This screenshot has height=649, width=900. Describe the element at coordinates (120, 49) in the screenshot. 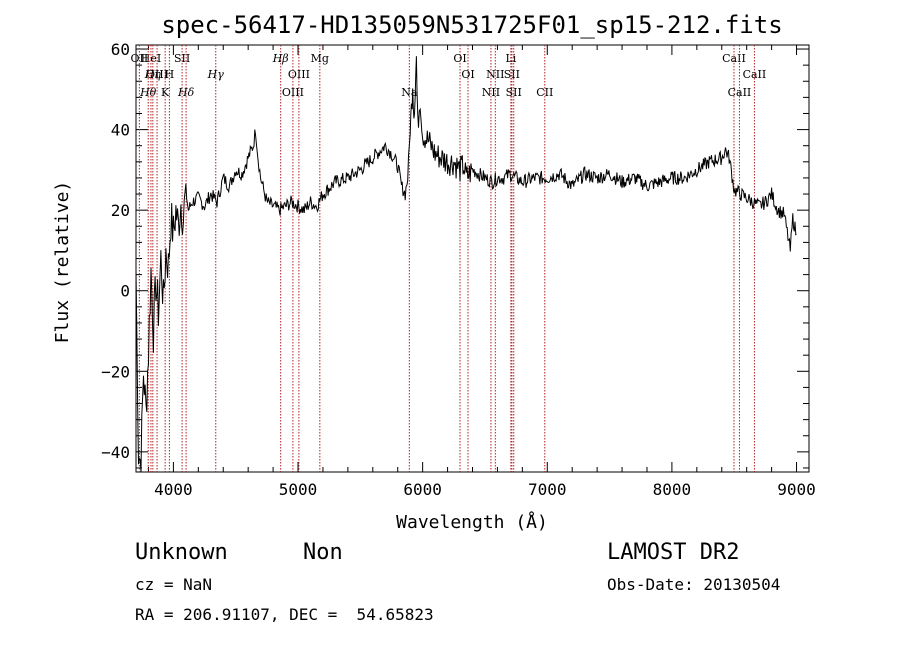

I see `y-tick-label: 60` at that location.